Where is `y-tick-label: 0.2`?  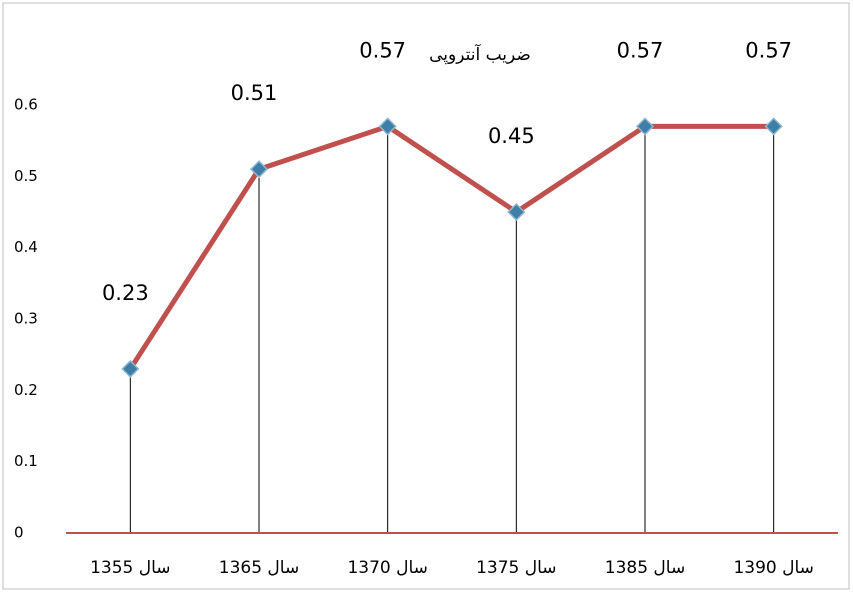 y-tick-label: 0.2 is located at coordinates (26, 390).